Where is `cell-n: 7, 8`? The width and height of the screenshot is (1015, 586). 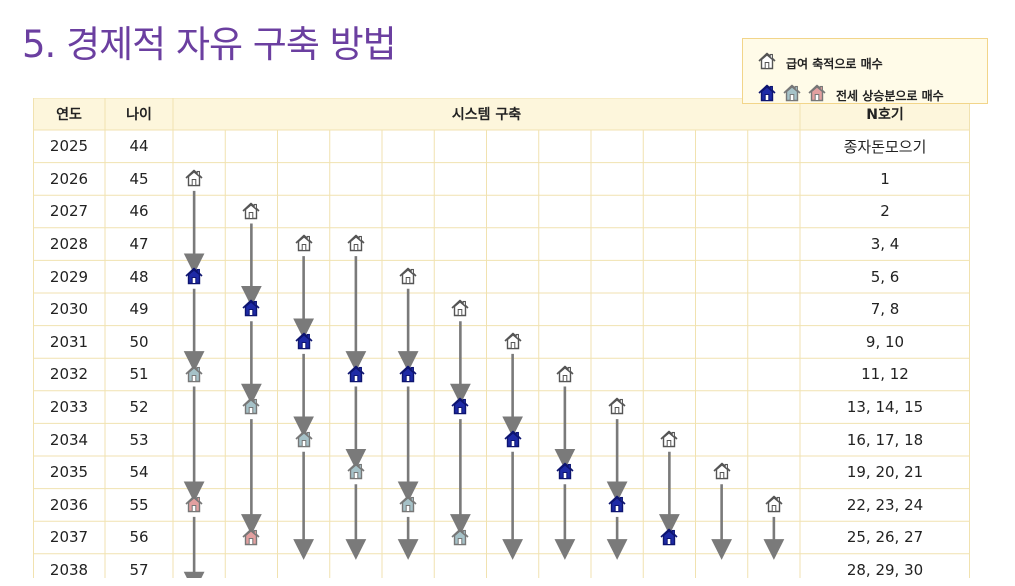 cell-n: 7, 8 is located at coordinates (885, 309).